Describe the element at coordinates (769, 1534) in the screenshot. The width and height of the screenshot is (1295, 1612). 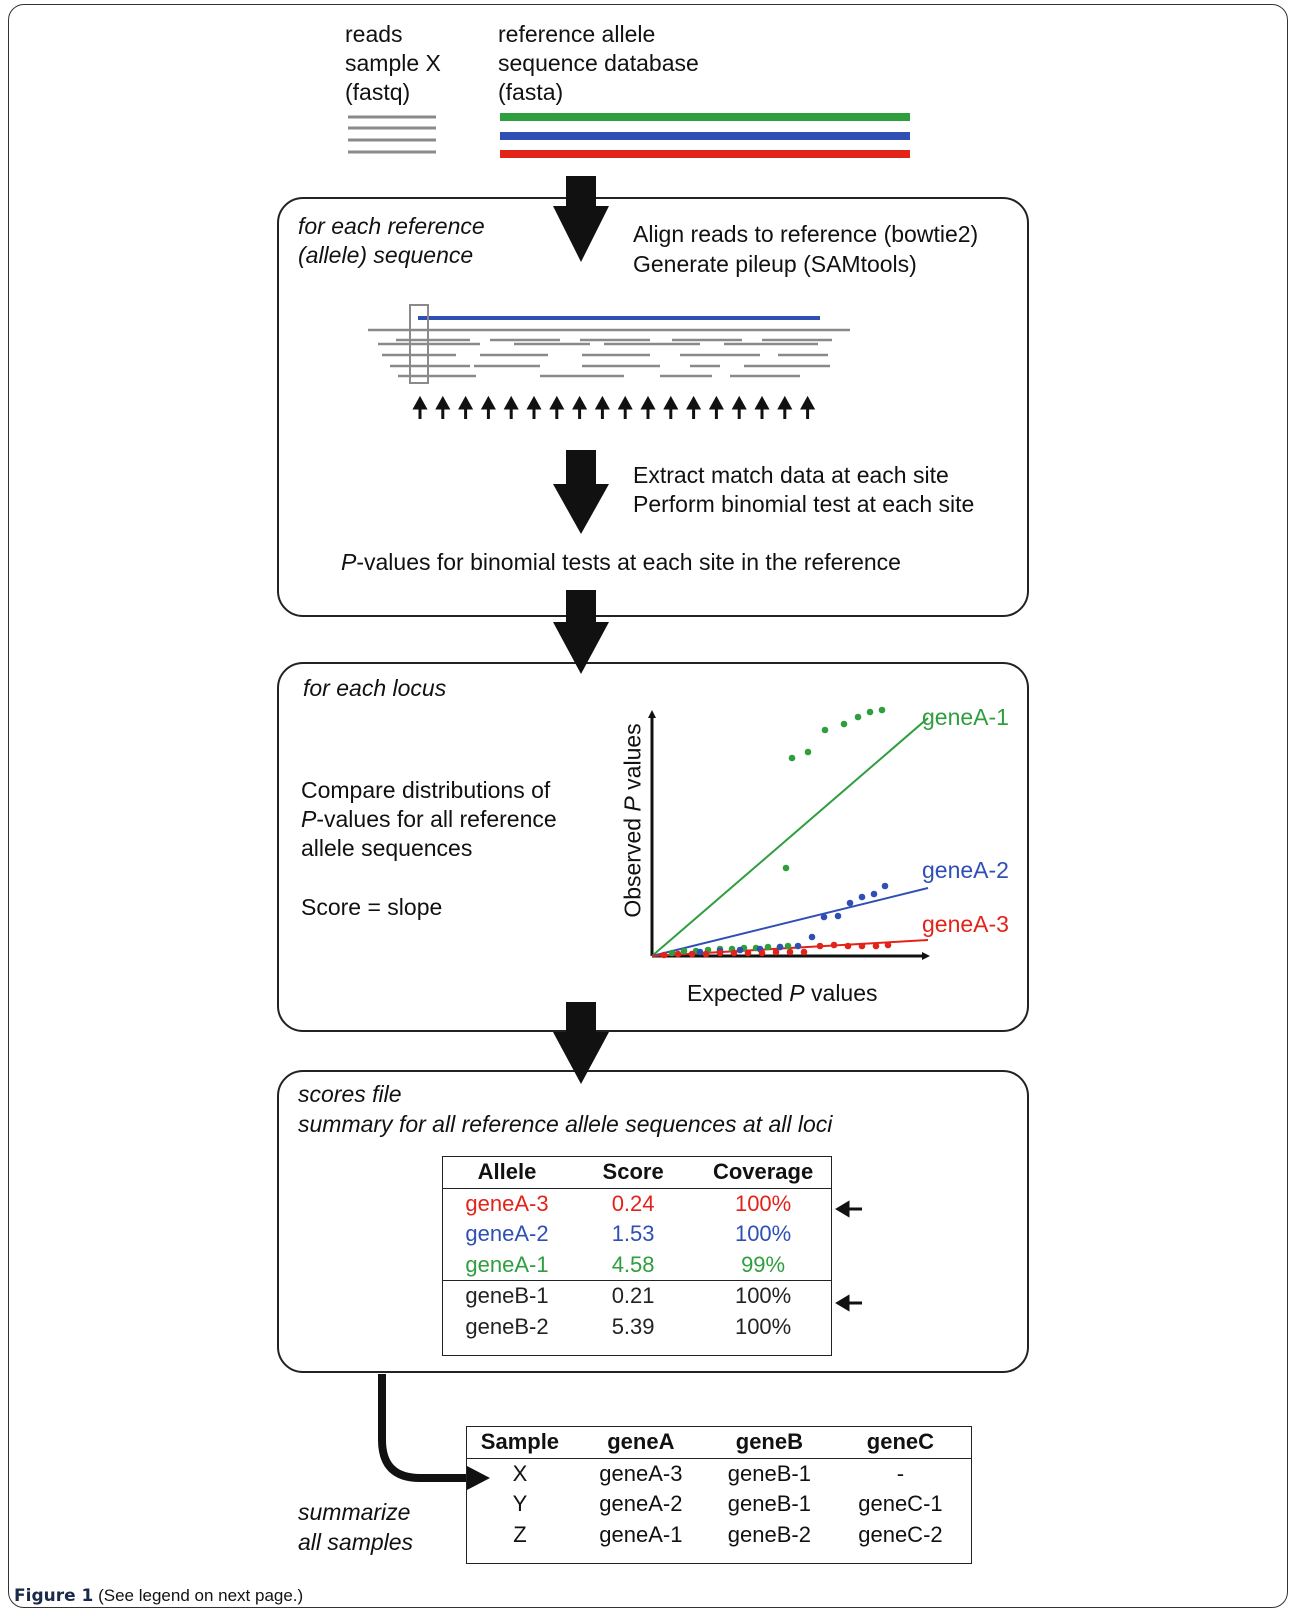
I see `geneB-cell: geneB-2` at that location.